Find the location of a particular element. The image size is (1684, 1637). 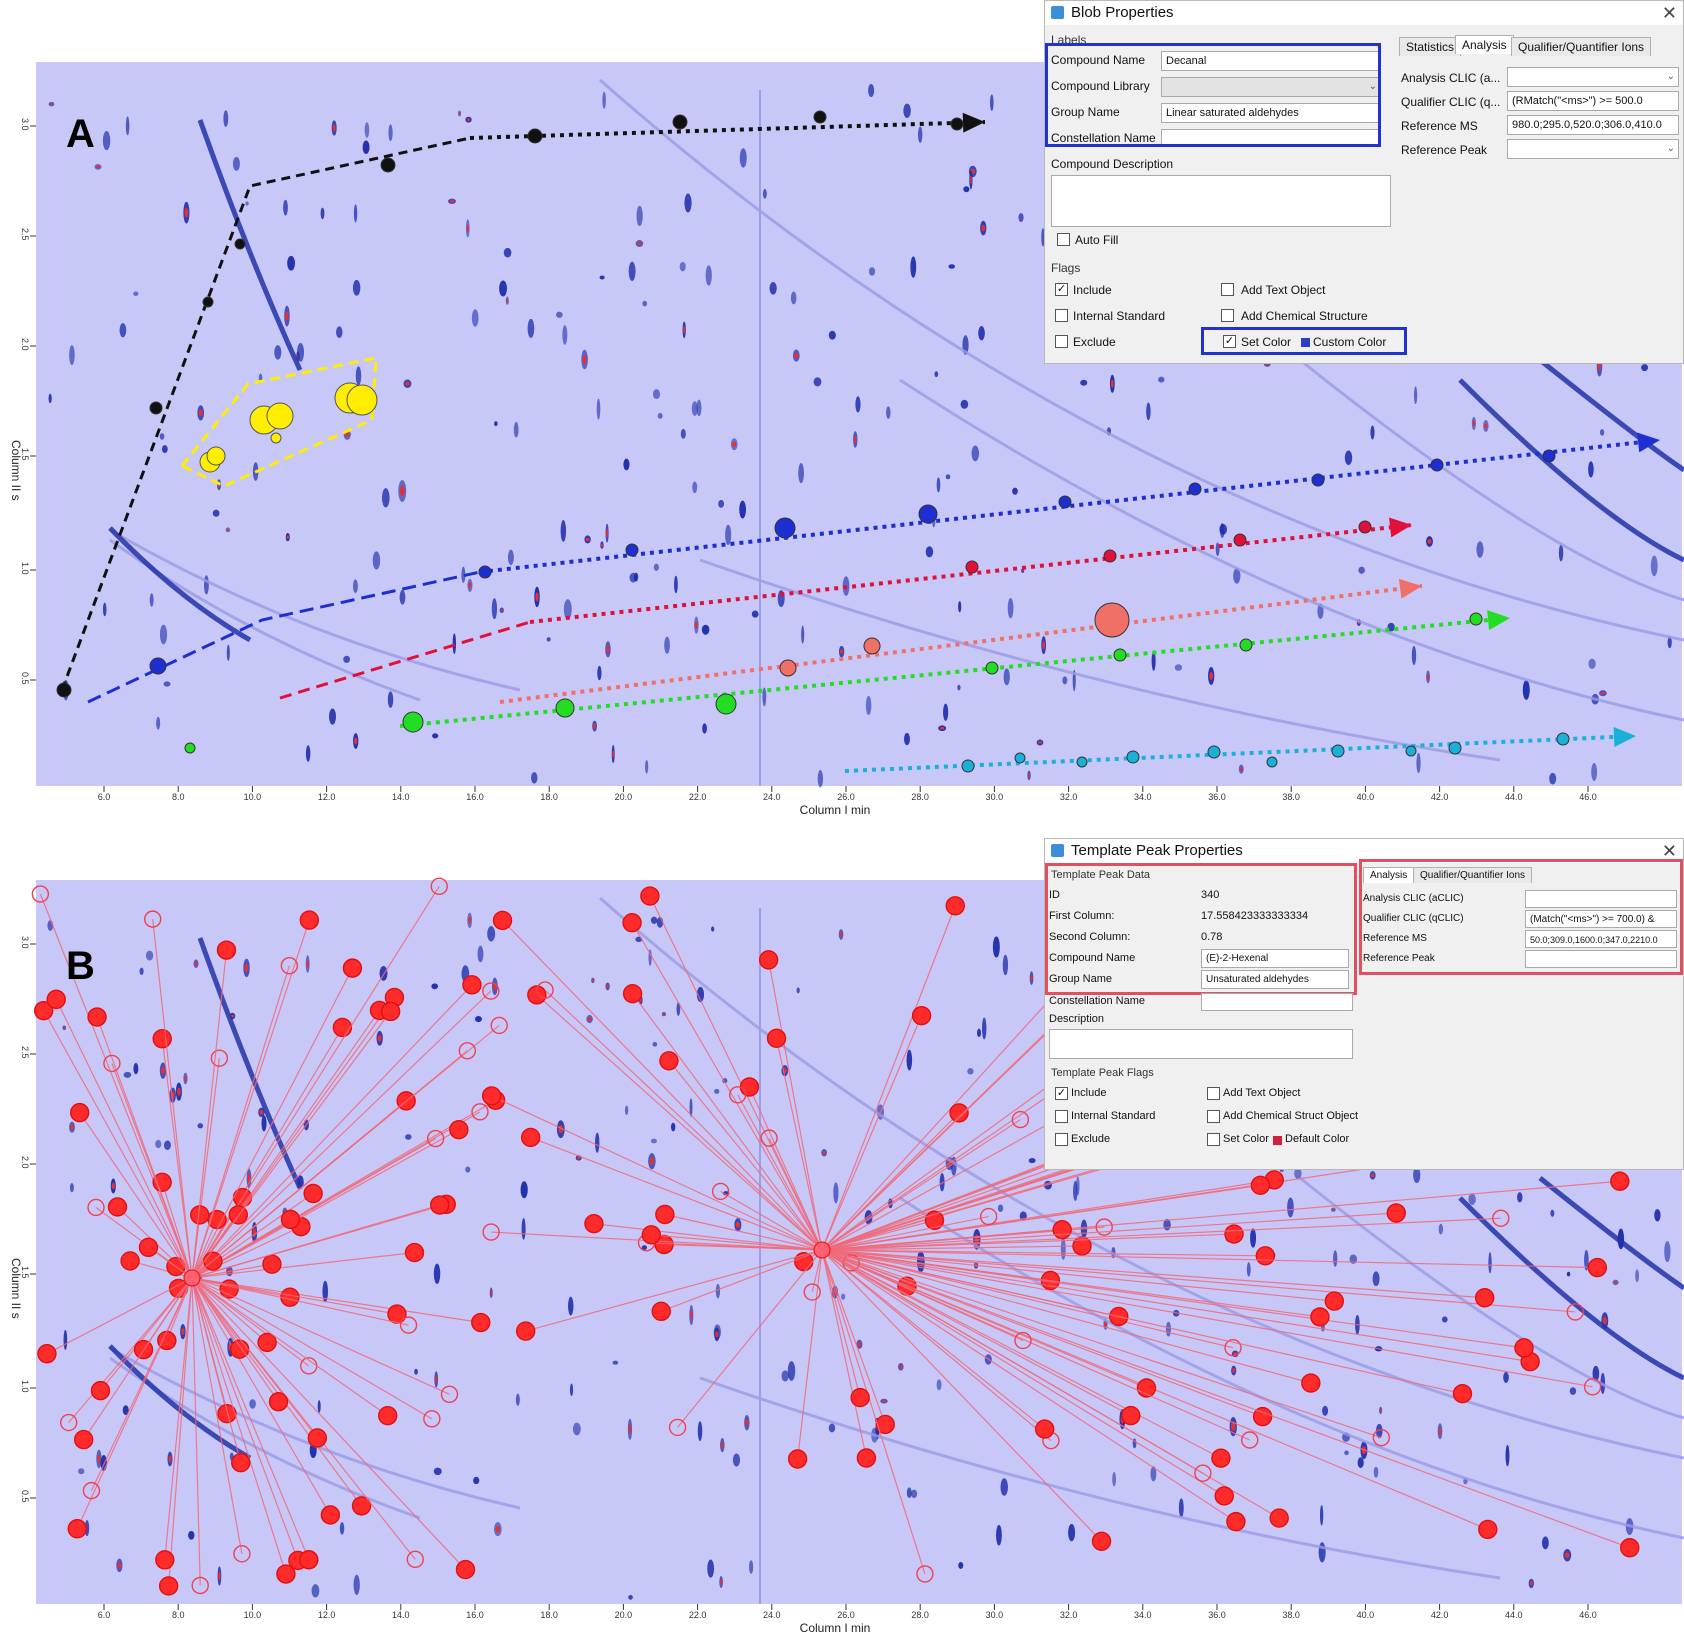

x-tick-label: 14.0 is located at coordinates (401, 1615).